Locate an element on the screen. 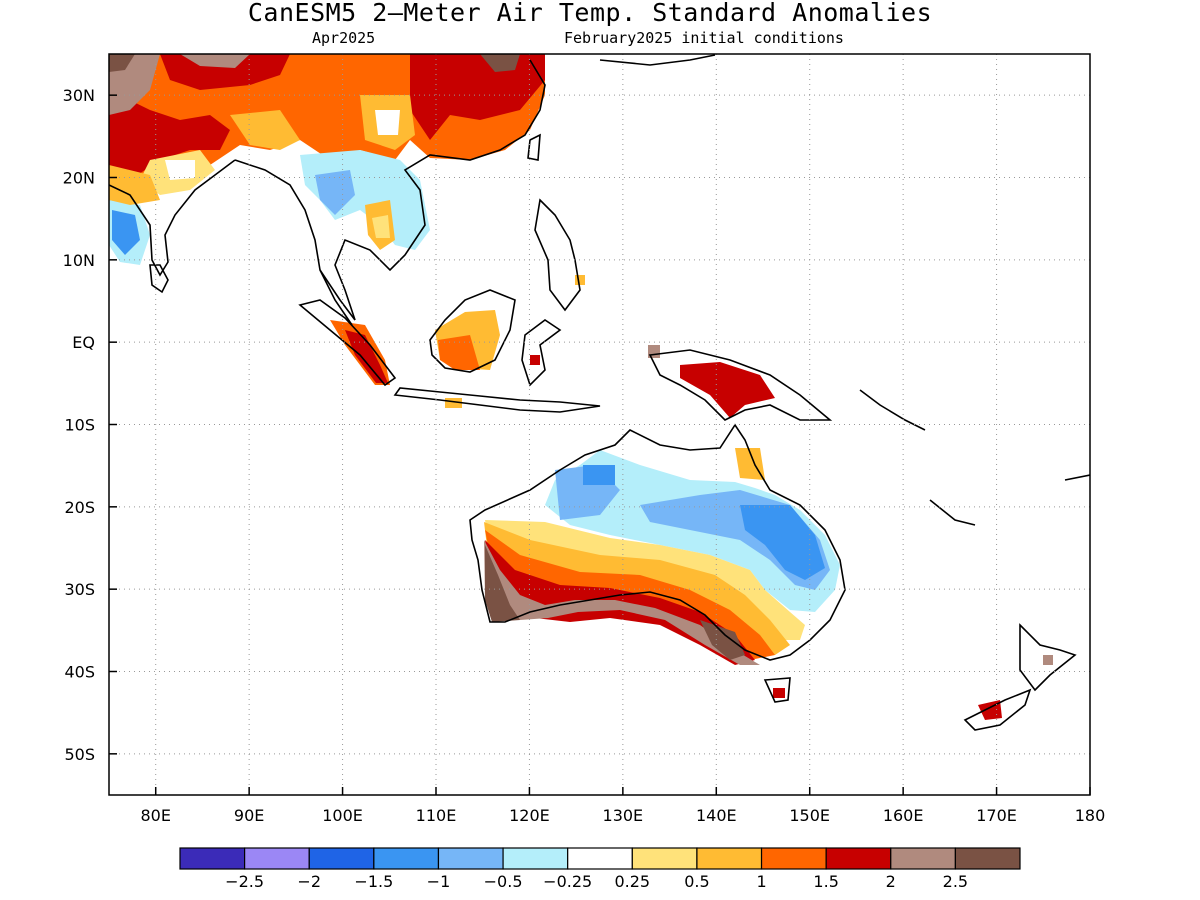  colorbar-label-3: −1 is located at coordinates (439, 881).